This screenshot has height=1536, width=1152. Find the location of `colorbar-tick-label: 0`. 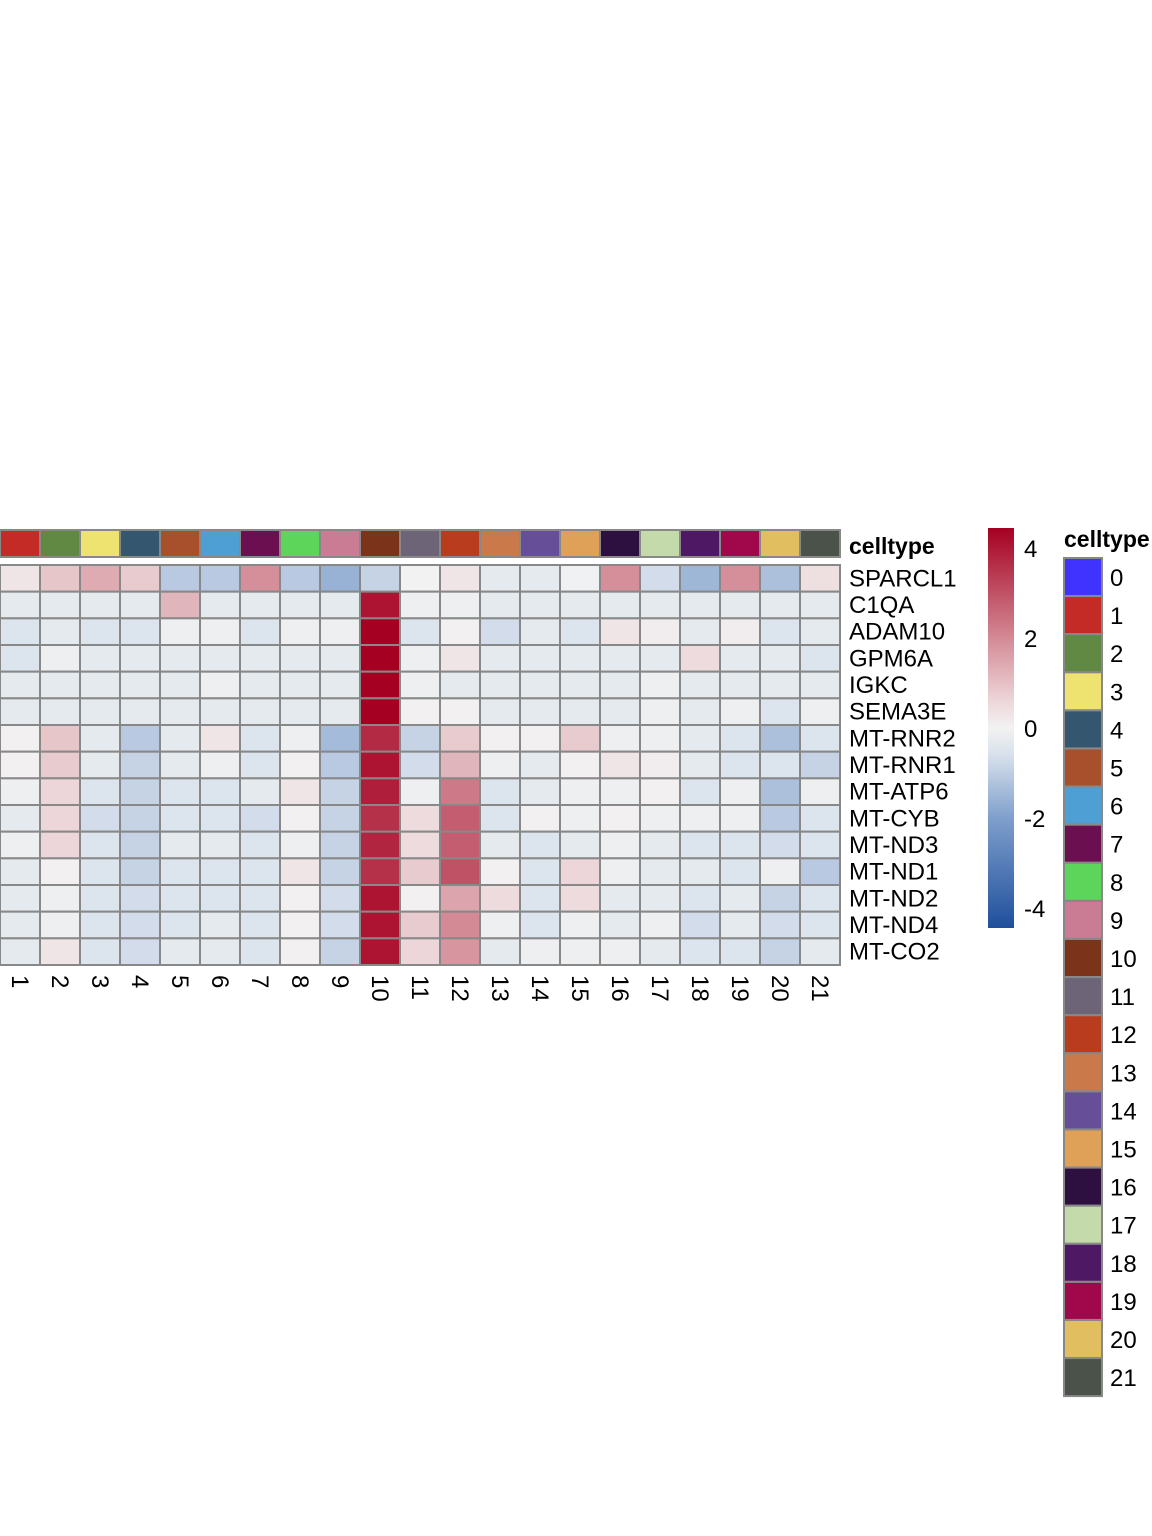

colorbar-tick-label: 0 is located at coordinates (1030, 729).